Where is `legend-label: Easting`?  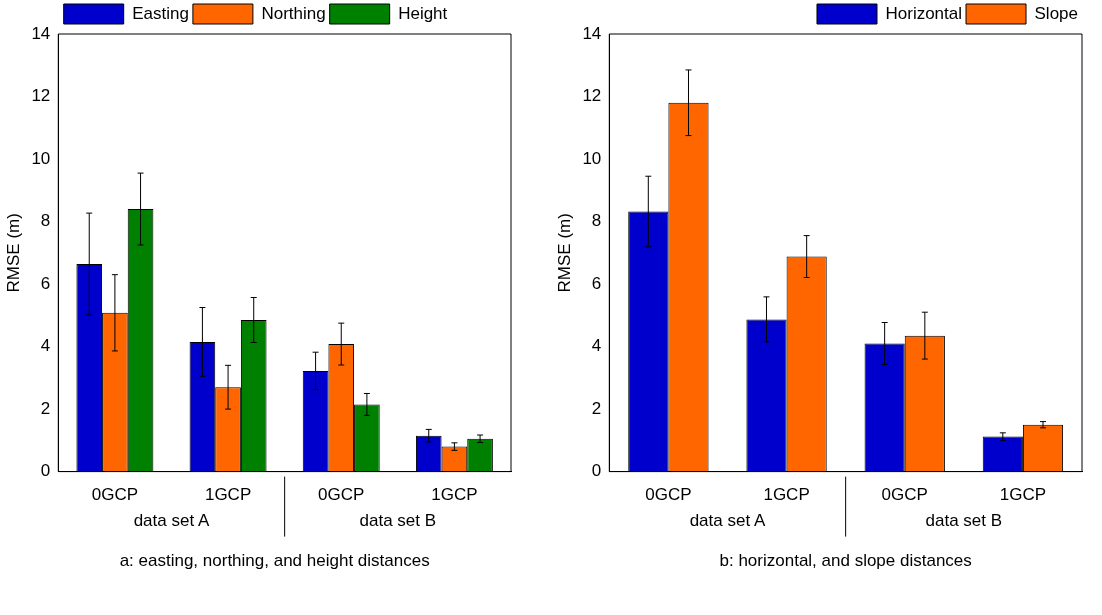
legend-label: Easting is located at coordinates (160, 13).